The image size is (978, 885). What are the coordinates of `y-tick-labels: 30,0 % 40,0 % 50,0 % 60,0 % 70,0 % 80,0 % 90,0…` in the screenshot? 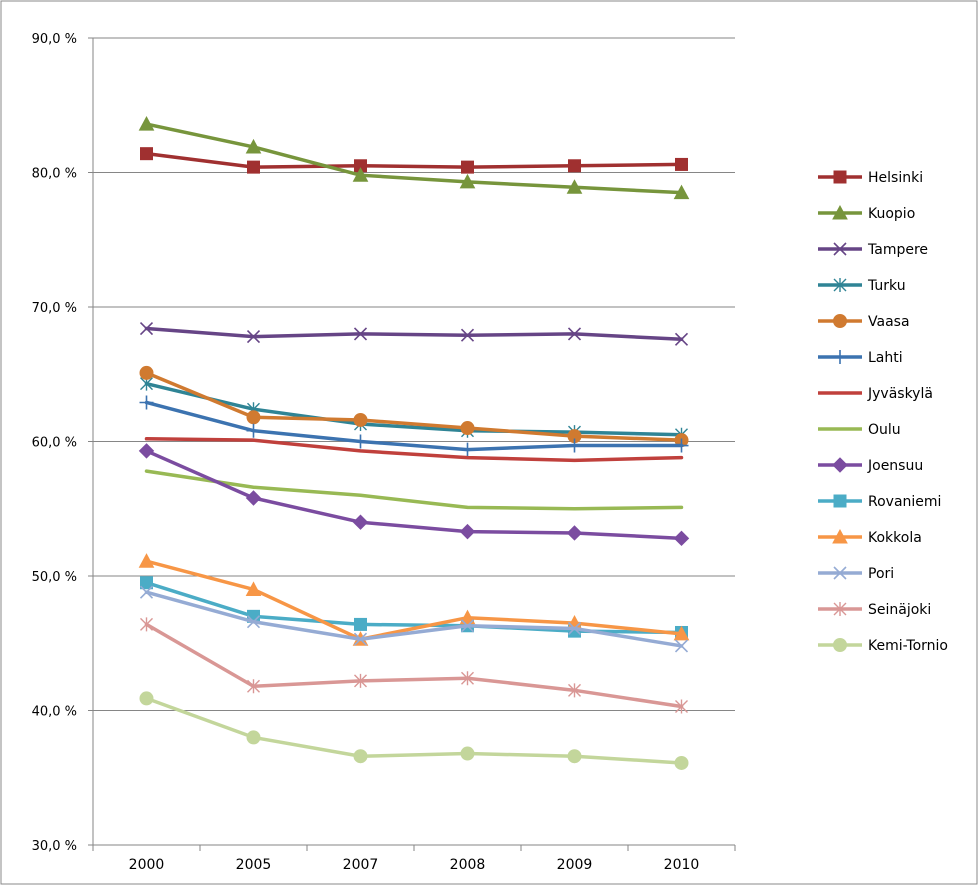 It's located at (54, 443).